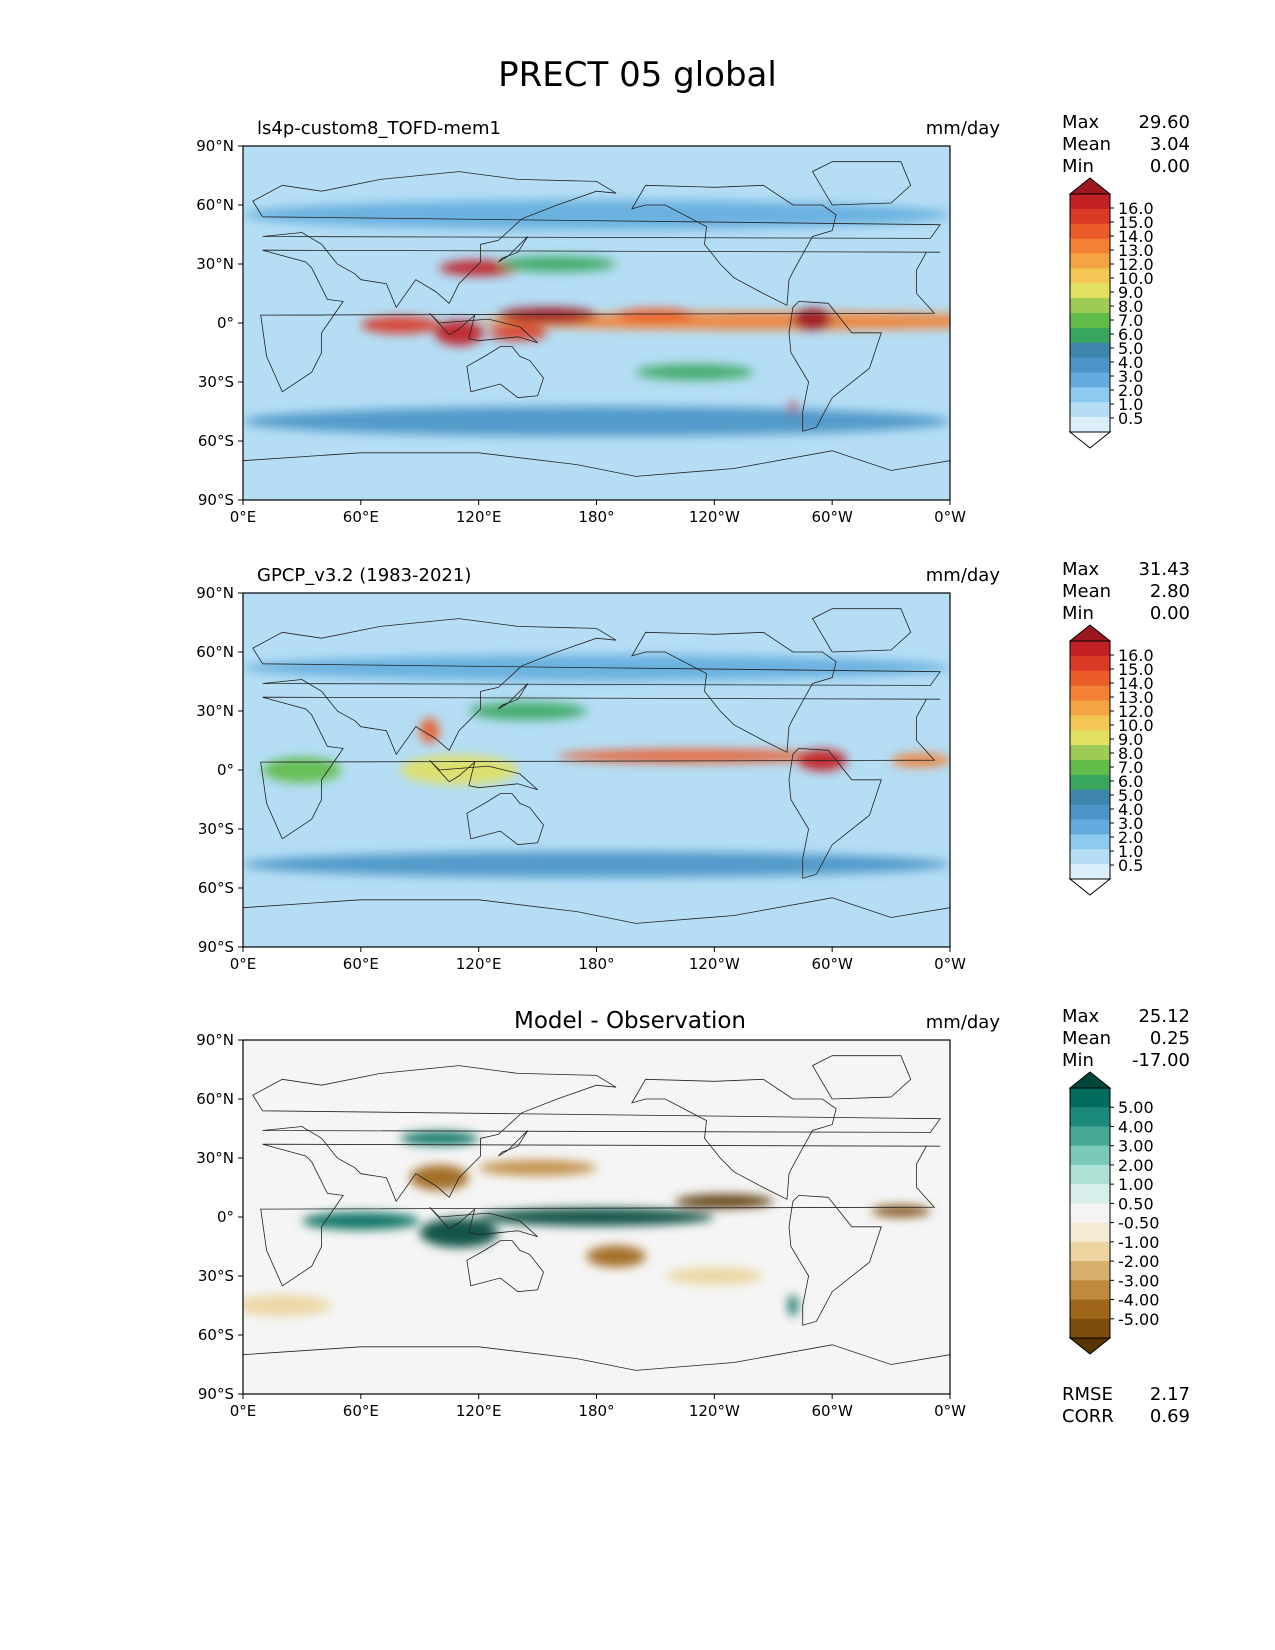 This screenshot has width=1275, height=1650. What do you see at coordinates (1088, 1416) in the screenshot?
I see `corr-label: CORR` at bounding box center [1088, 1416].